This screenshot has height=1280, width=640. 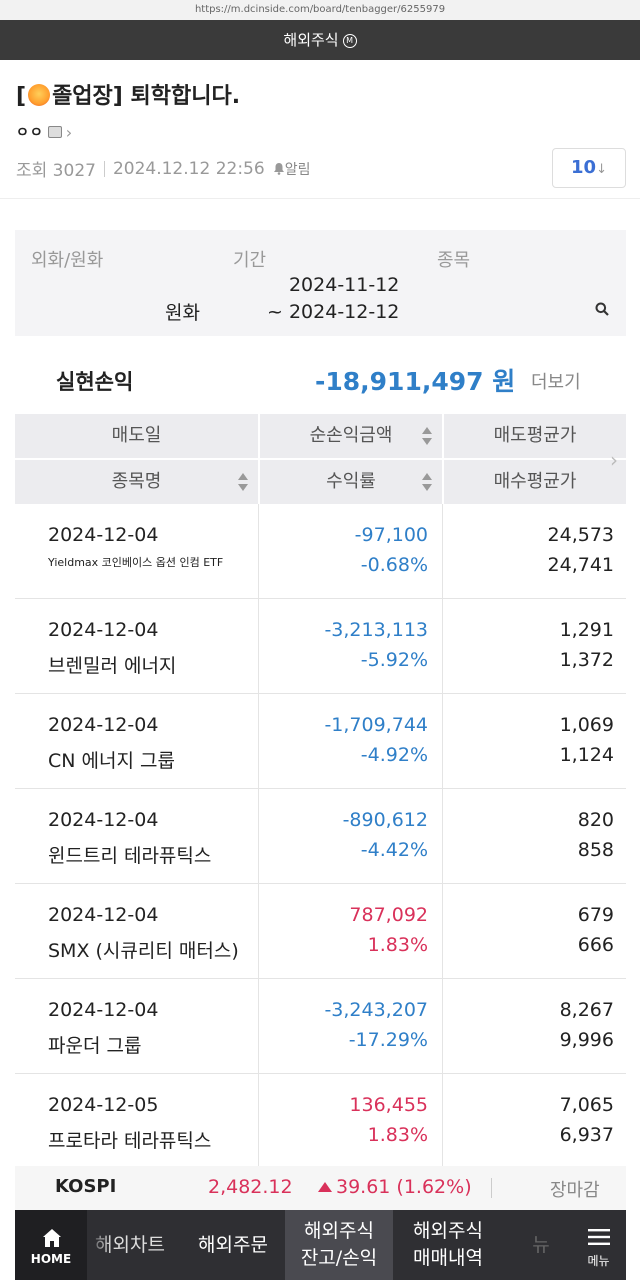 What do you see at coordinates (385, 820) in the screenshot?
I see `row-net-pnl: -890,612` at bounding box center [385, 820].